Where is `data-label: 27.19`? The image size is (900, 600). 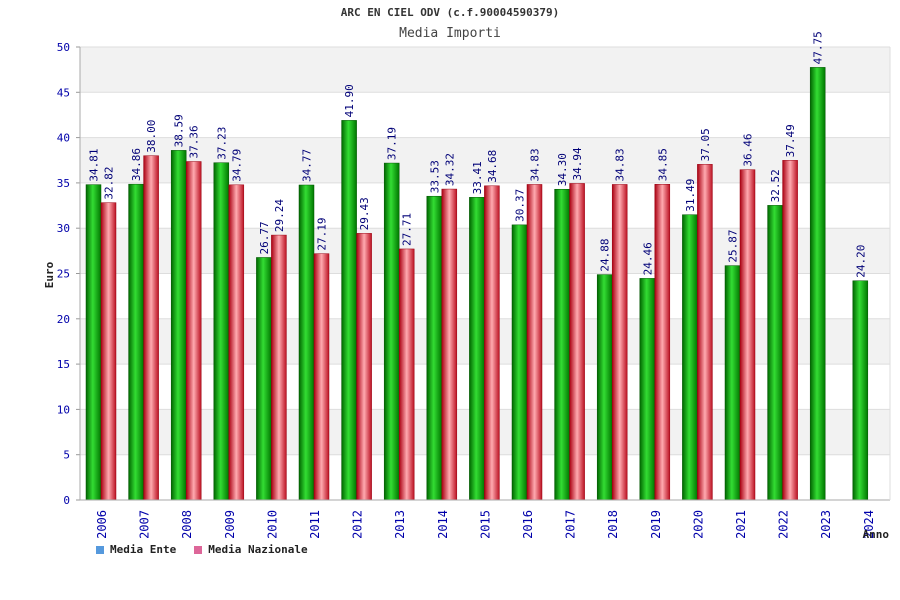 data-label: 27.19 is located at coordinates (322, 234).